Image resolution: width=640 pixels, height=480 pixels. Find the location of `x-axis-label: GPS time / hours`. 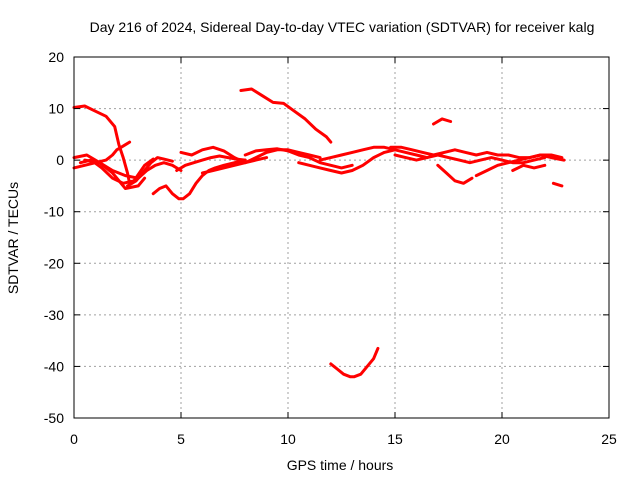

x-axis-label: GPS time / hours is located at coordinates (340, 465).